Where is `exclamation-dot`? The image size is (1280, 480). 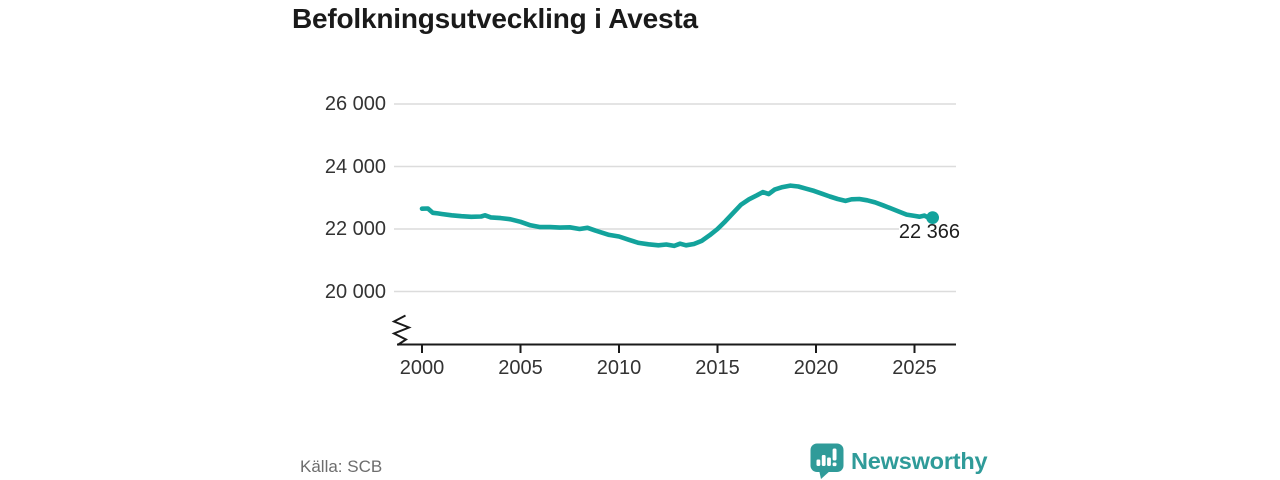 exclamation-dot is located at coordinates (834, 464).